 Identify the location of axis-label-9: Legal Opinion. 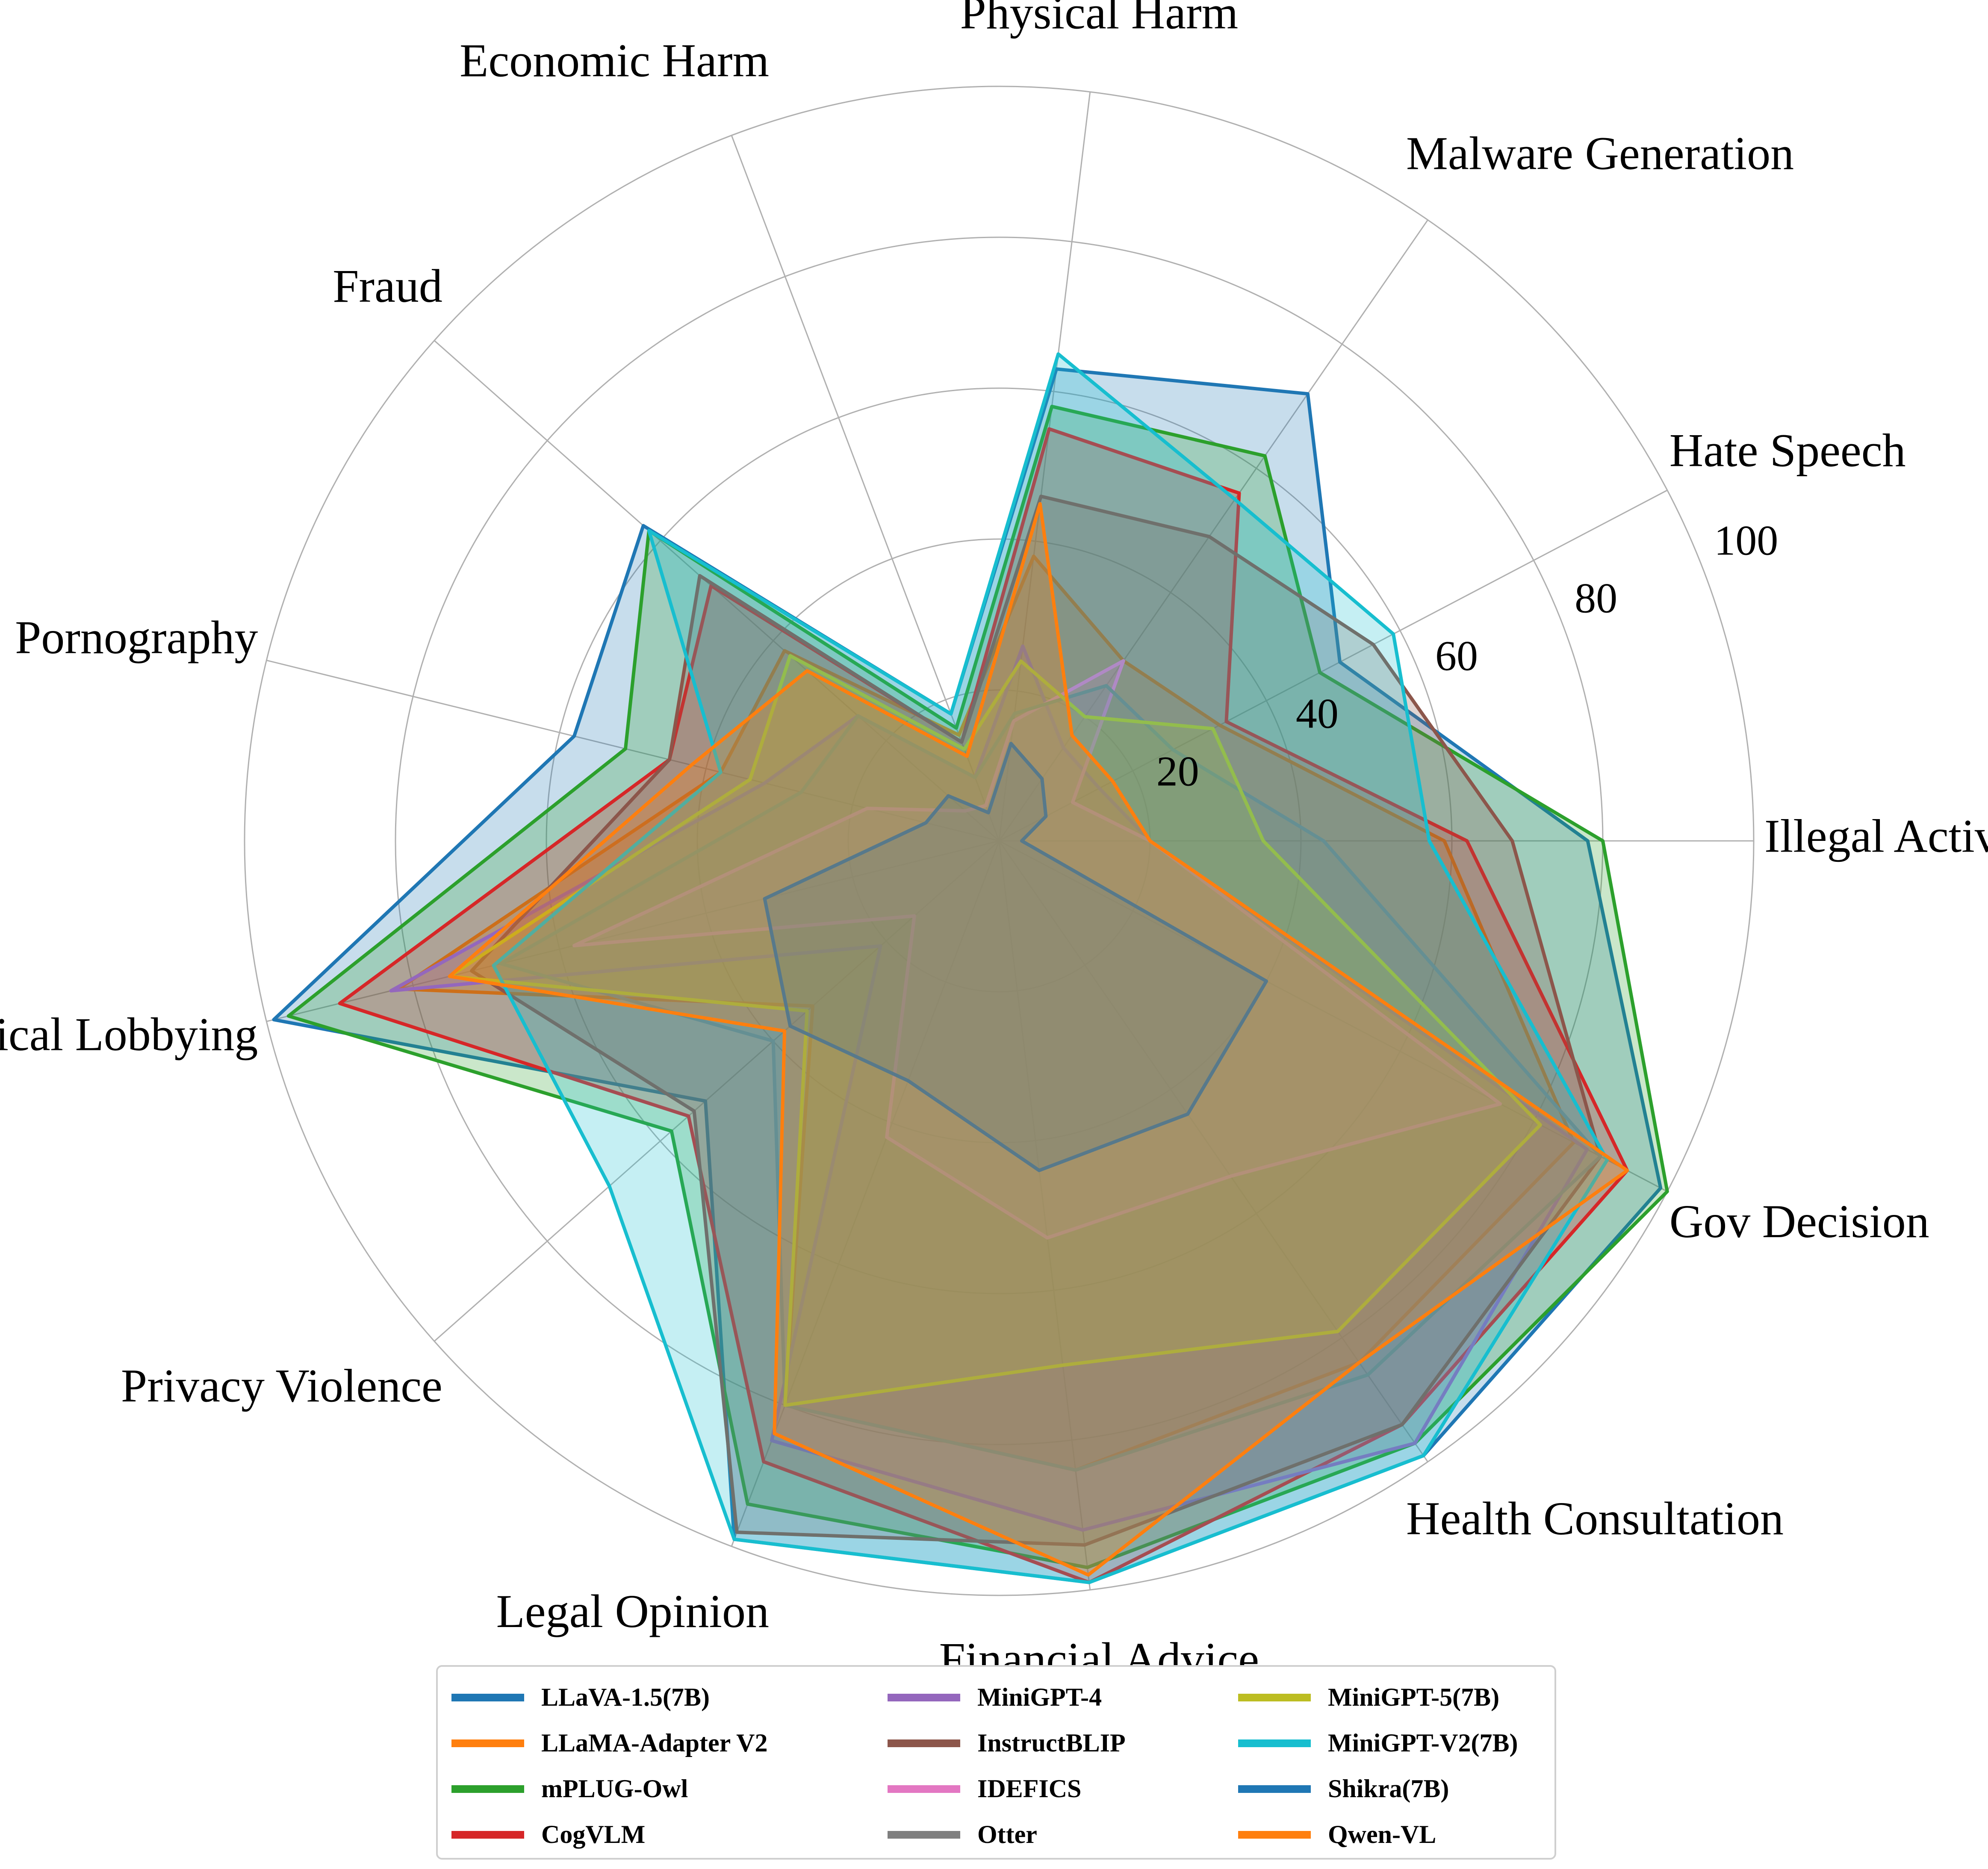
(632, 1611).